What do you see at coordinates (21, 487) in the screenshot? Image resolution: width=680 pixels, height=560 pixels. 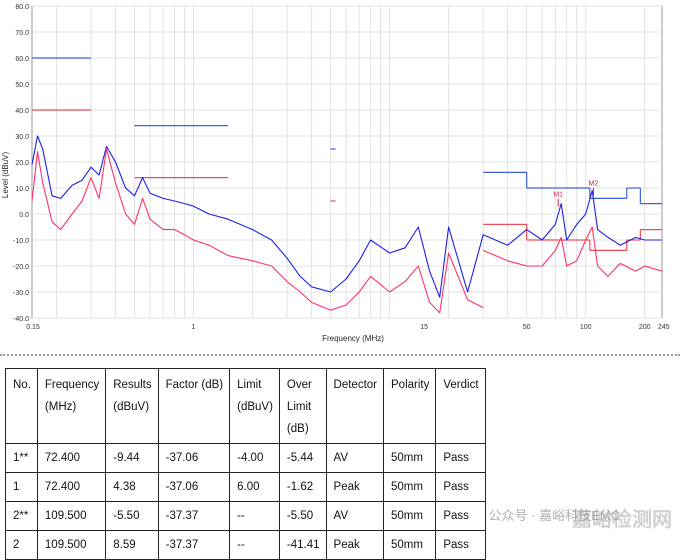 I see `table-cell: 1` at bounding box center [21, 487].